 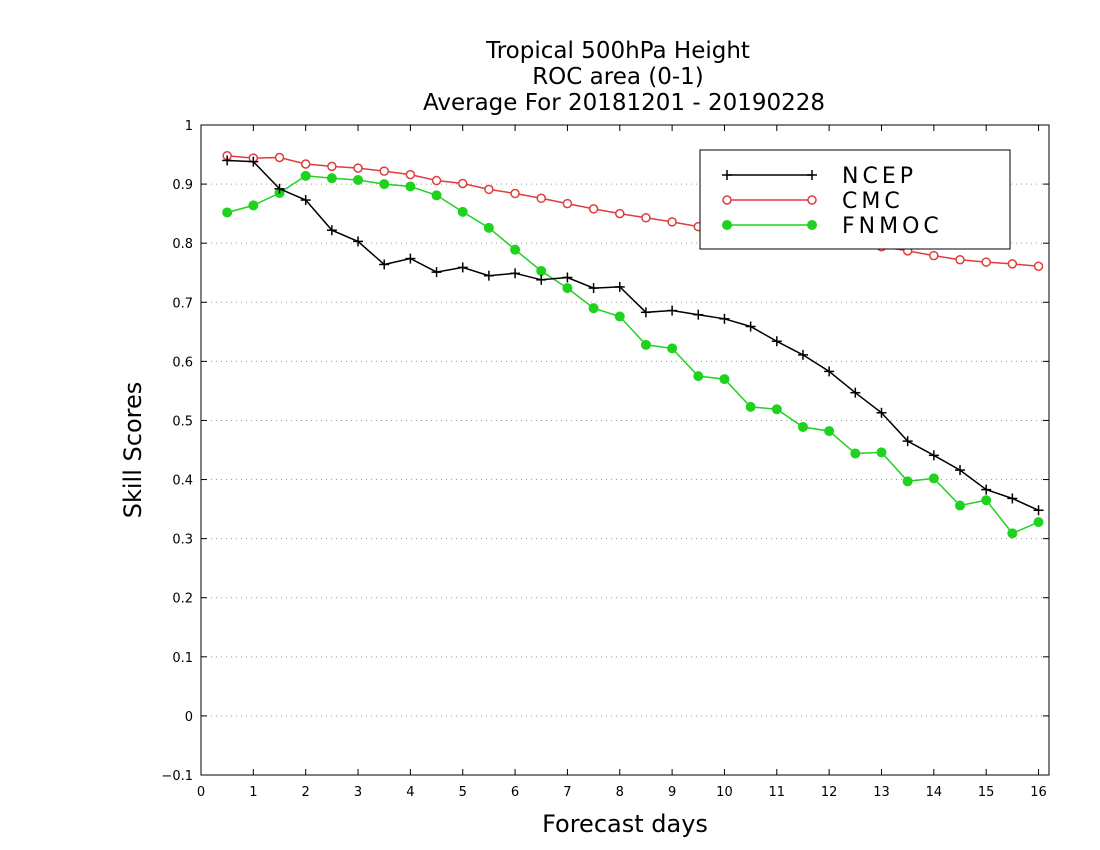 I want to click on legend-label-cmc: CMC, so click(x=873, y=201).